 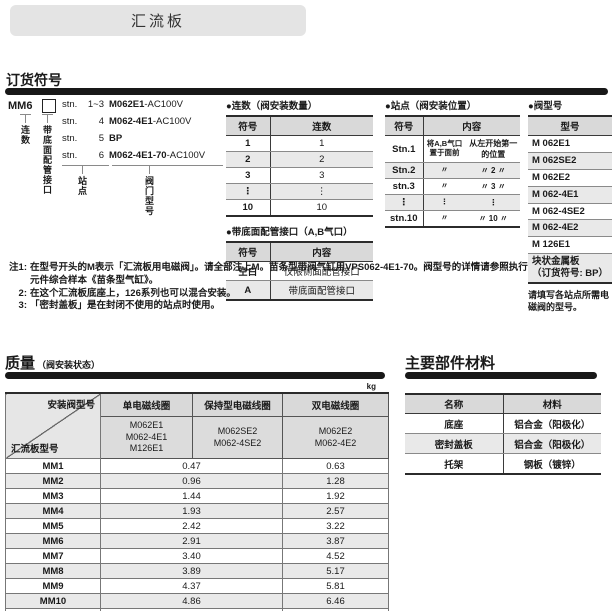 What do you see at coordinates (570, 195) in the screenshot?
I see `table-row: M 062-4E1` at bounding box center [570, 195].